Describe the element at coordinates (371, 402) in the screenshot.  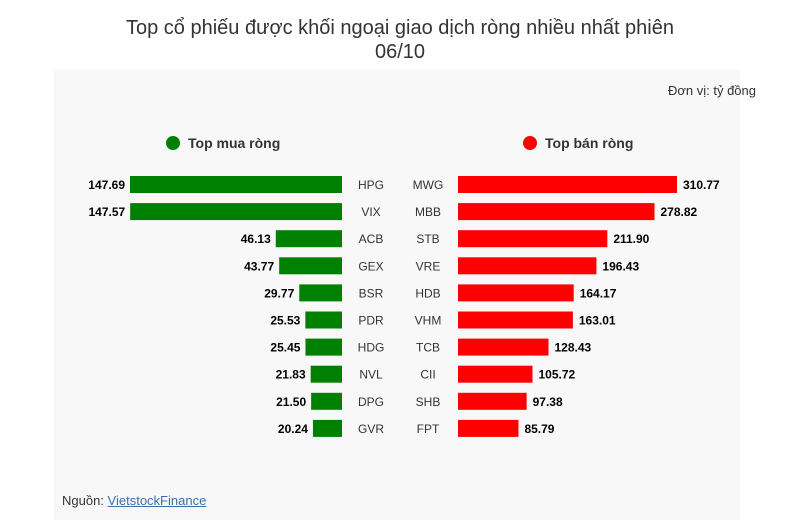
I see `buy-ticker-label: DPG` at that location.